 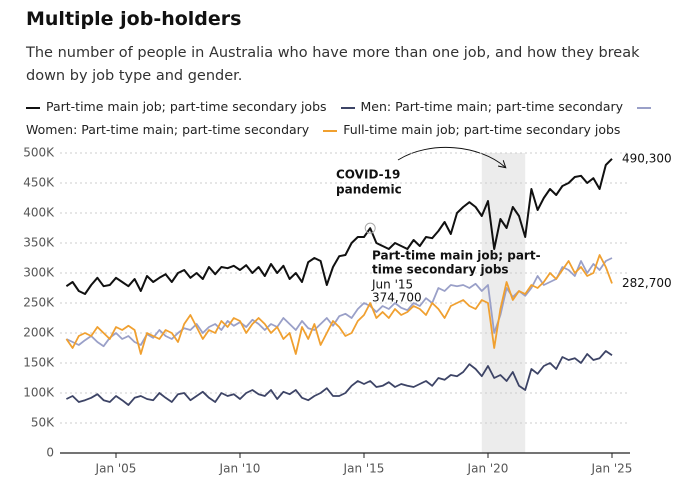 What do you see at coordinates (488, 469) in the screenshot?
I see `x-tick-label: Jan '20` at bounding box center [488, 469].